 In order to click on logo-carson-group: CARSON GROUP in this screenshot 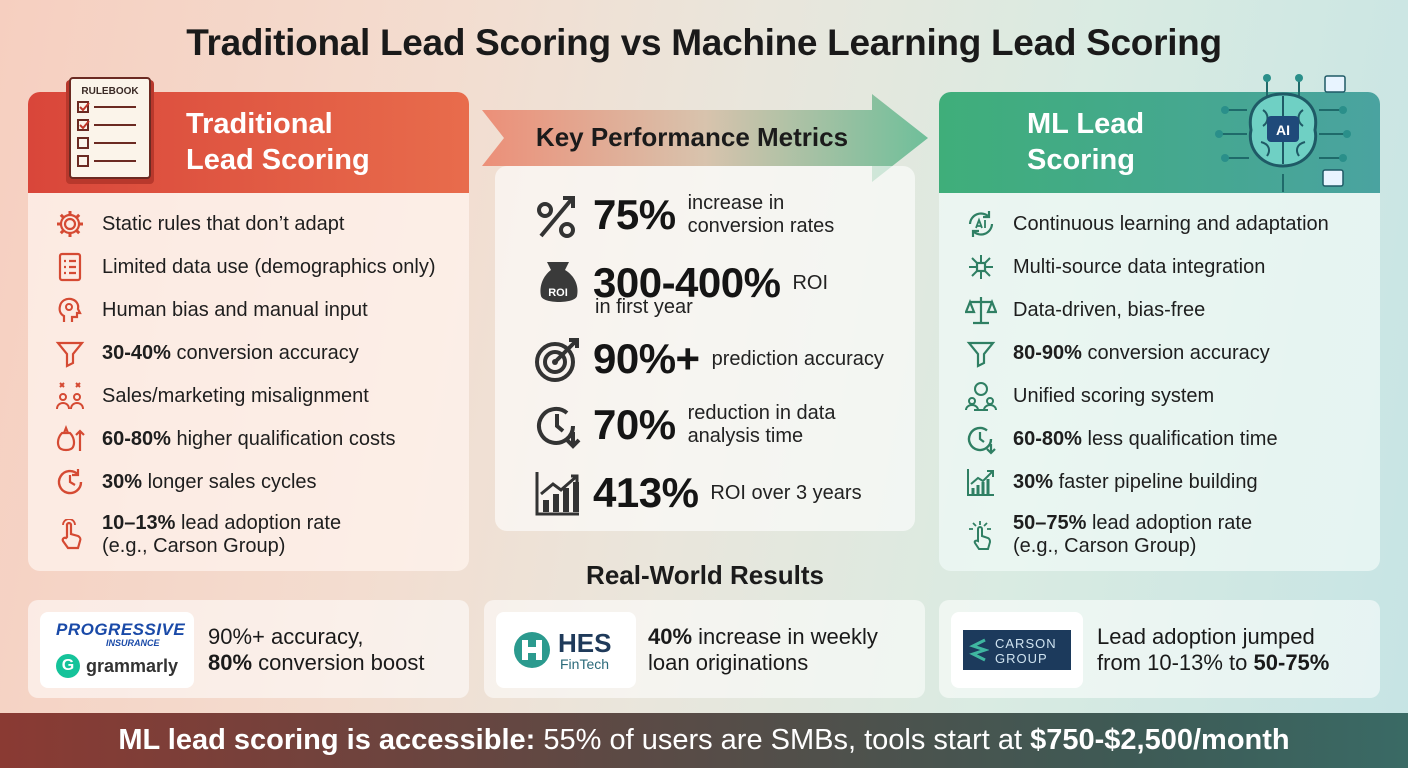, I will do `click(1017, 650)`.